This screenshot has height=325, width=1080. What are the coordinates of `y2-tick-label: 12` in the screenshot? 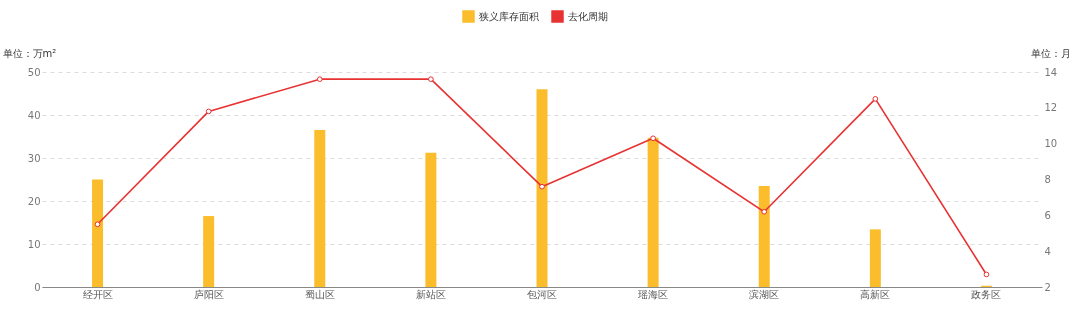 It's located at (1051, 108).